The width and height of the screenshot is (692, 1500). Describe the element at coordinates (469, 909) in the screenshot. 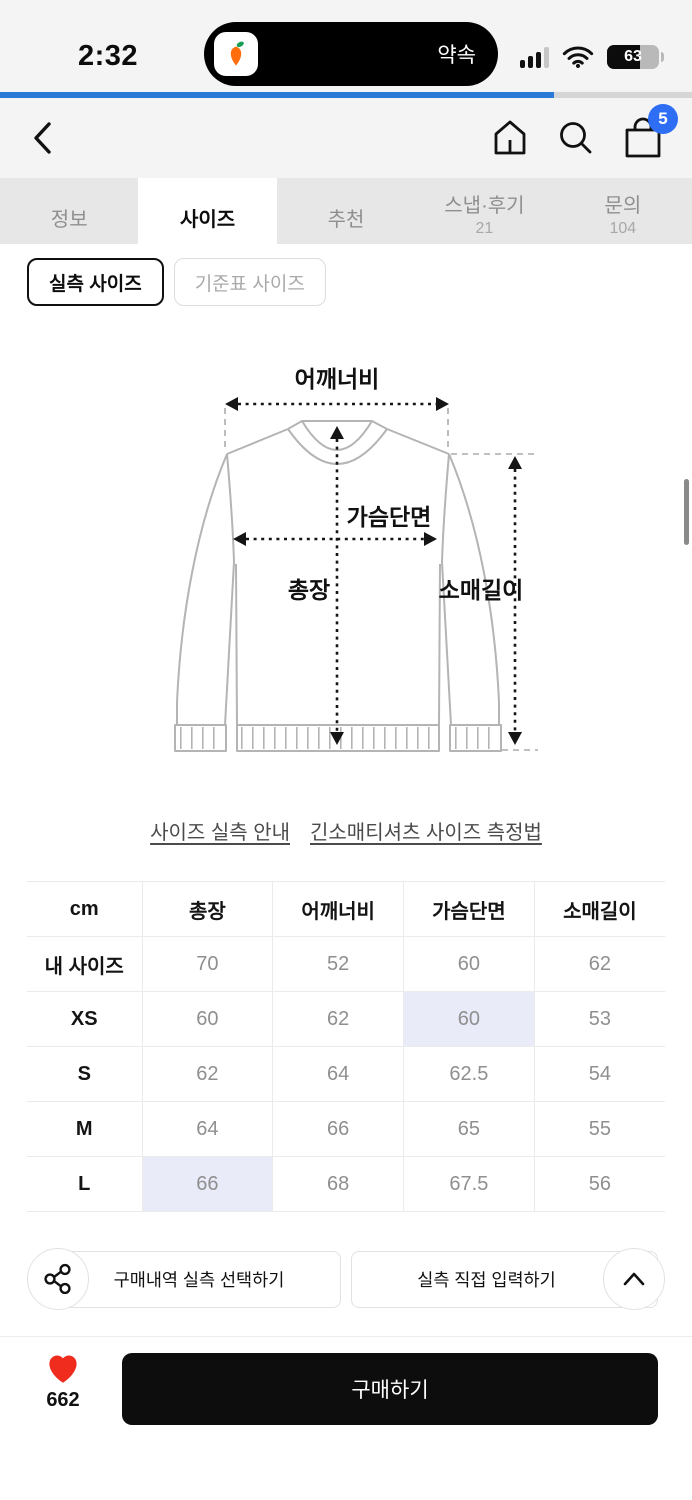

I see `col-chest: 가슴단면` at that location.